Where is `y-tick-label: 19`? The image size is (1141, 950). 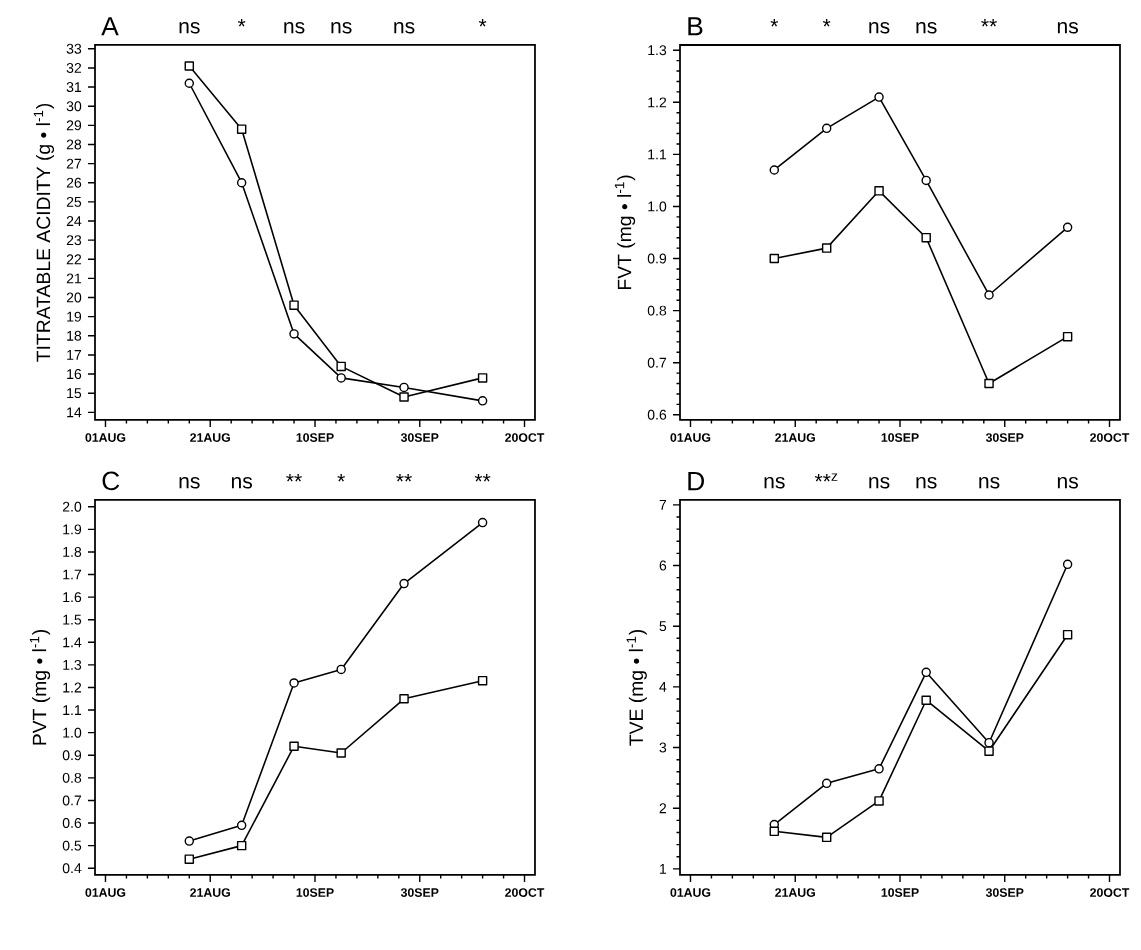 y-tick-label: 19 is located at coordinates (74, 316).